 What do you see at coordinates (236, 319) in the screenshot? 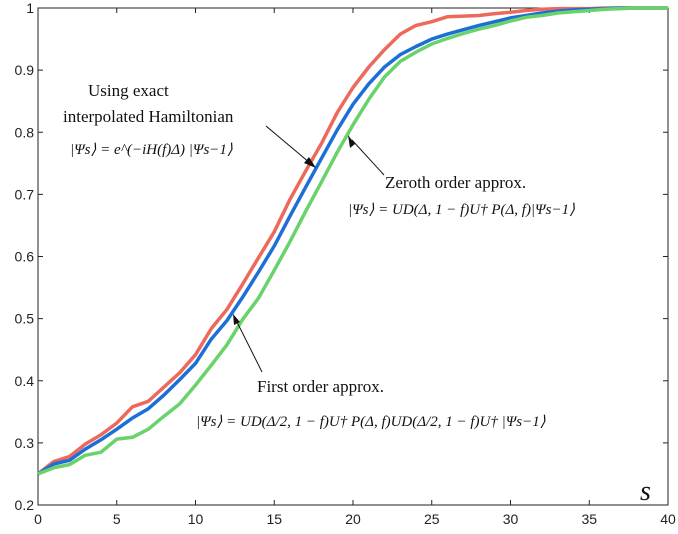
I see `annotation-first-arrowhead` at bounding box center [236, 319].